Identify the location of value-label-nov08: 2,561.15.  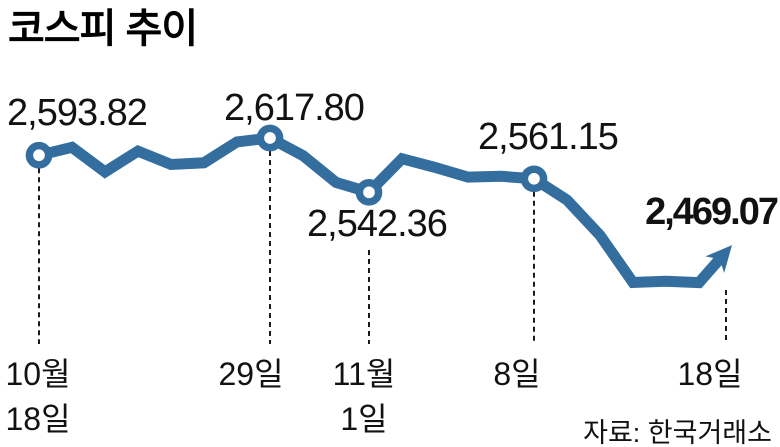
(548, 137).